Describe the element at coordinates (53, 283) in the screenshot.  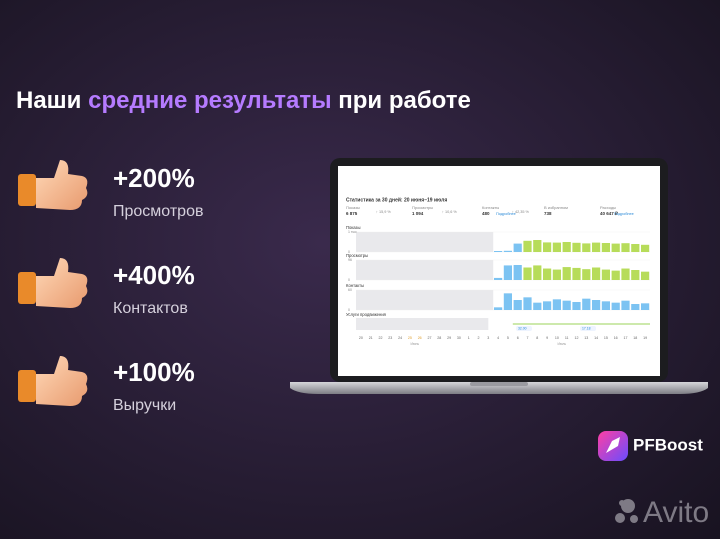
I see `thumb-icons` at that location.